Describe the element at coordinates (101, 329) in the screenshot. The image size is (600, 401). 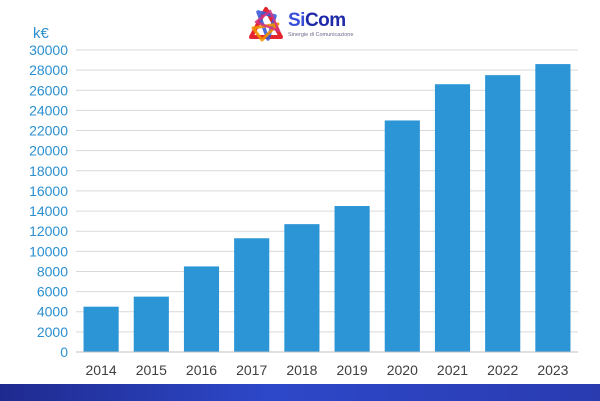
I see `bar-2014` at that location.